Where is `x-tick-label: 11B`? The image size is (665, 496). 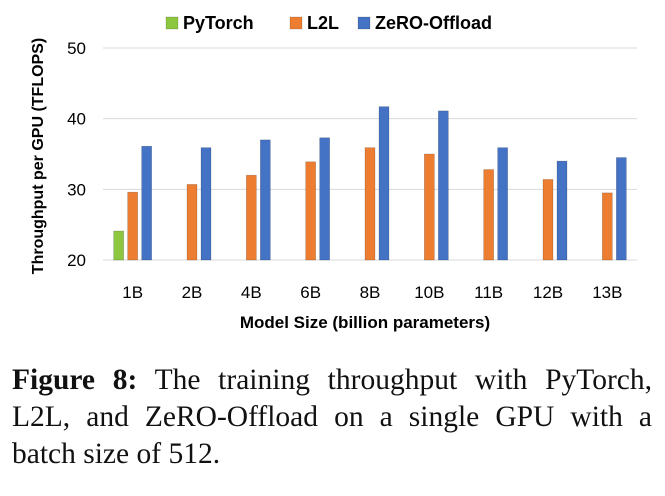 x-tick-label: 11B is located at coordinates (488, 292).